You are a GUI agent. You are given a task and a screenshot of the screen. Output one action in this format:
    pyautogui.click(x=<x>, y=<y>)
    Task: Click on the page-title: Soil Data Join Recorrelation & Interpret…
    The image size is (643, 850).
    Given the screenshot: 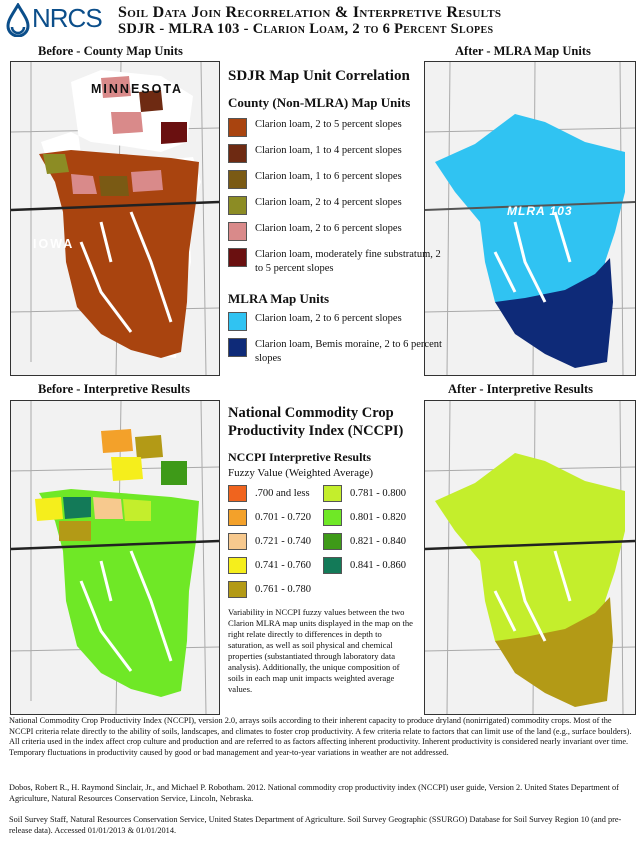 What is the action you would take?
    pyautogui.click(x=310, y=12)
    